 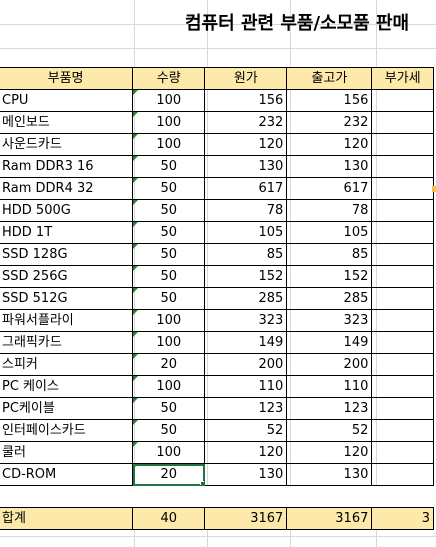 I want to click on part-name-cell: CPU, so click(x=67, y=100).